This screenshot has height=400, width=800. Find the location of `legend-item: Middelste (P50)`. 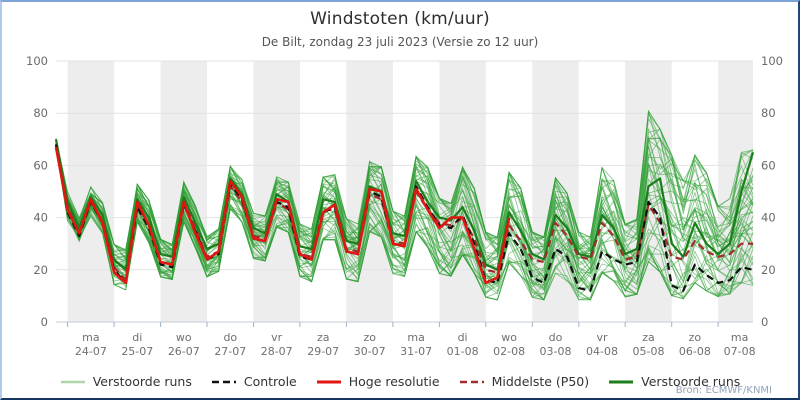

legend-item: Middelste (P50) is located at coordinates (524, 381).